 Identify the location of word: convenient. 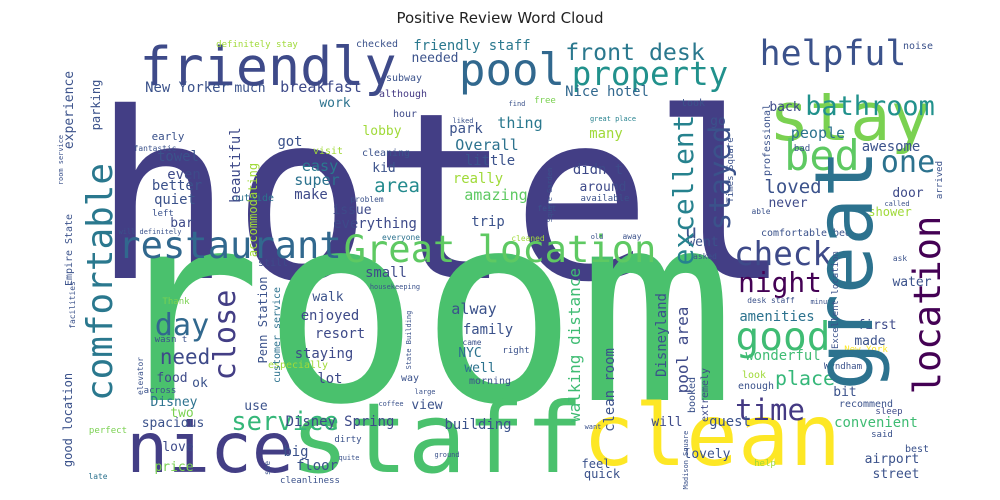
(876, 423).